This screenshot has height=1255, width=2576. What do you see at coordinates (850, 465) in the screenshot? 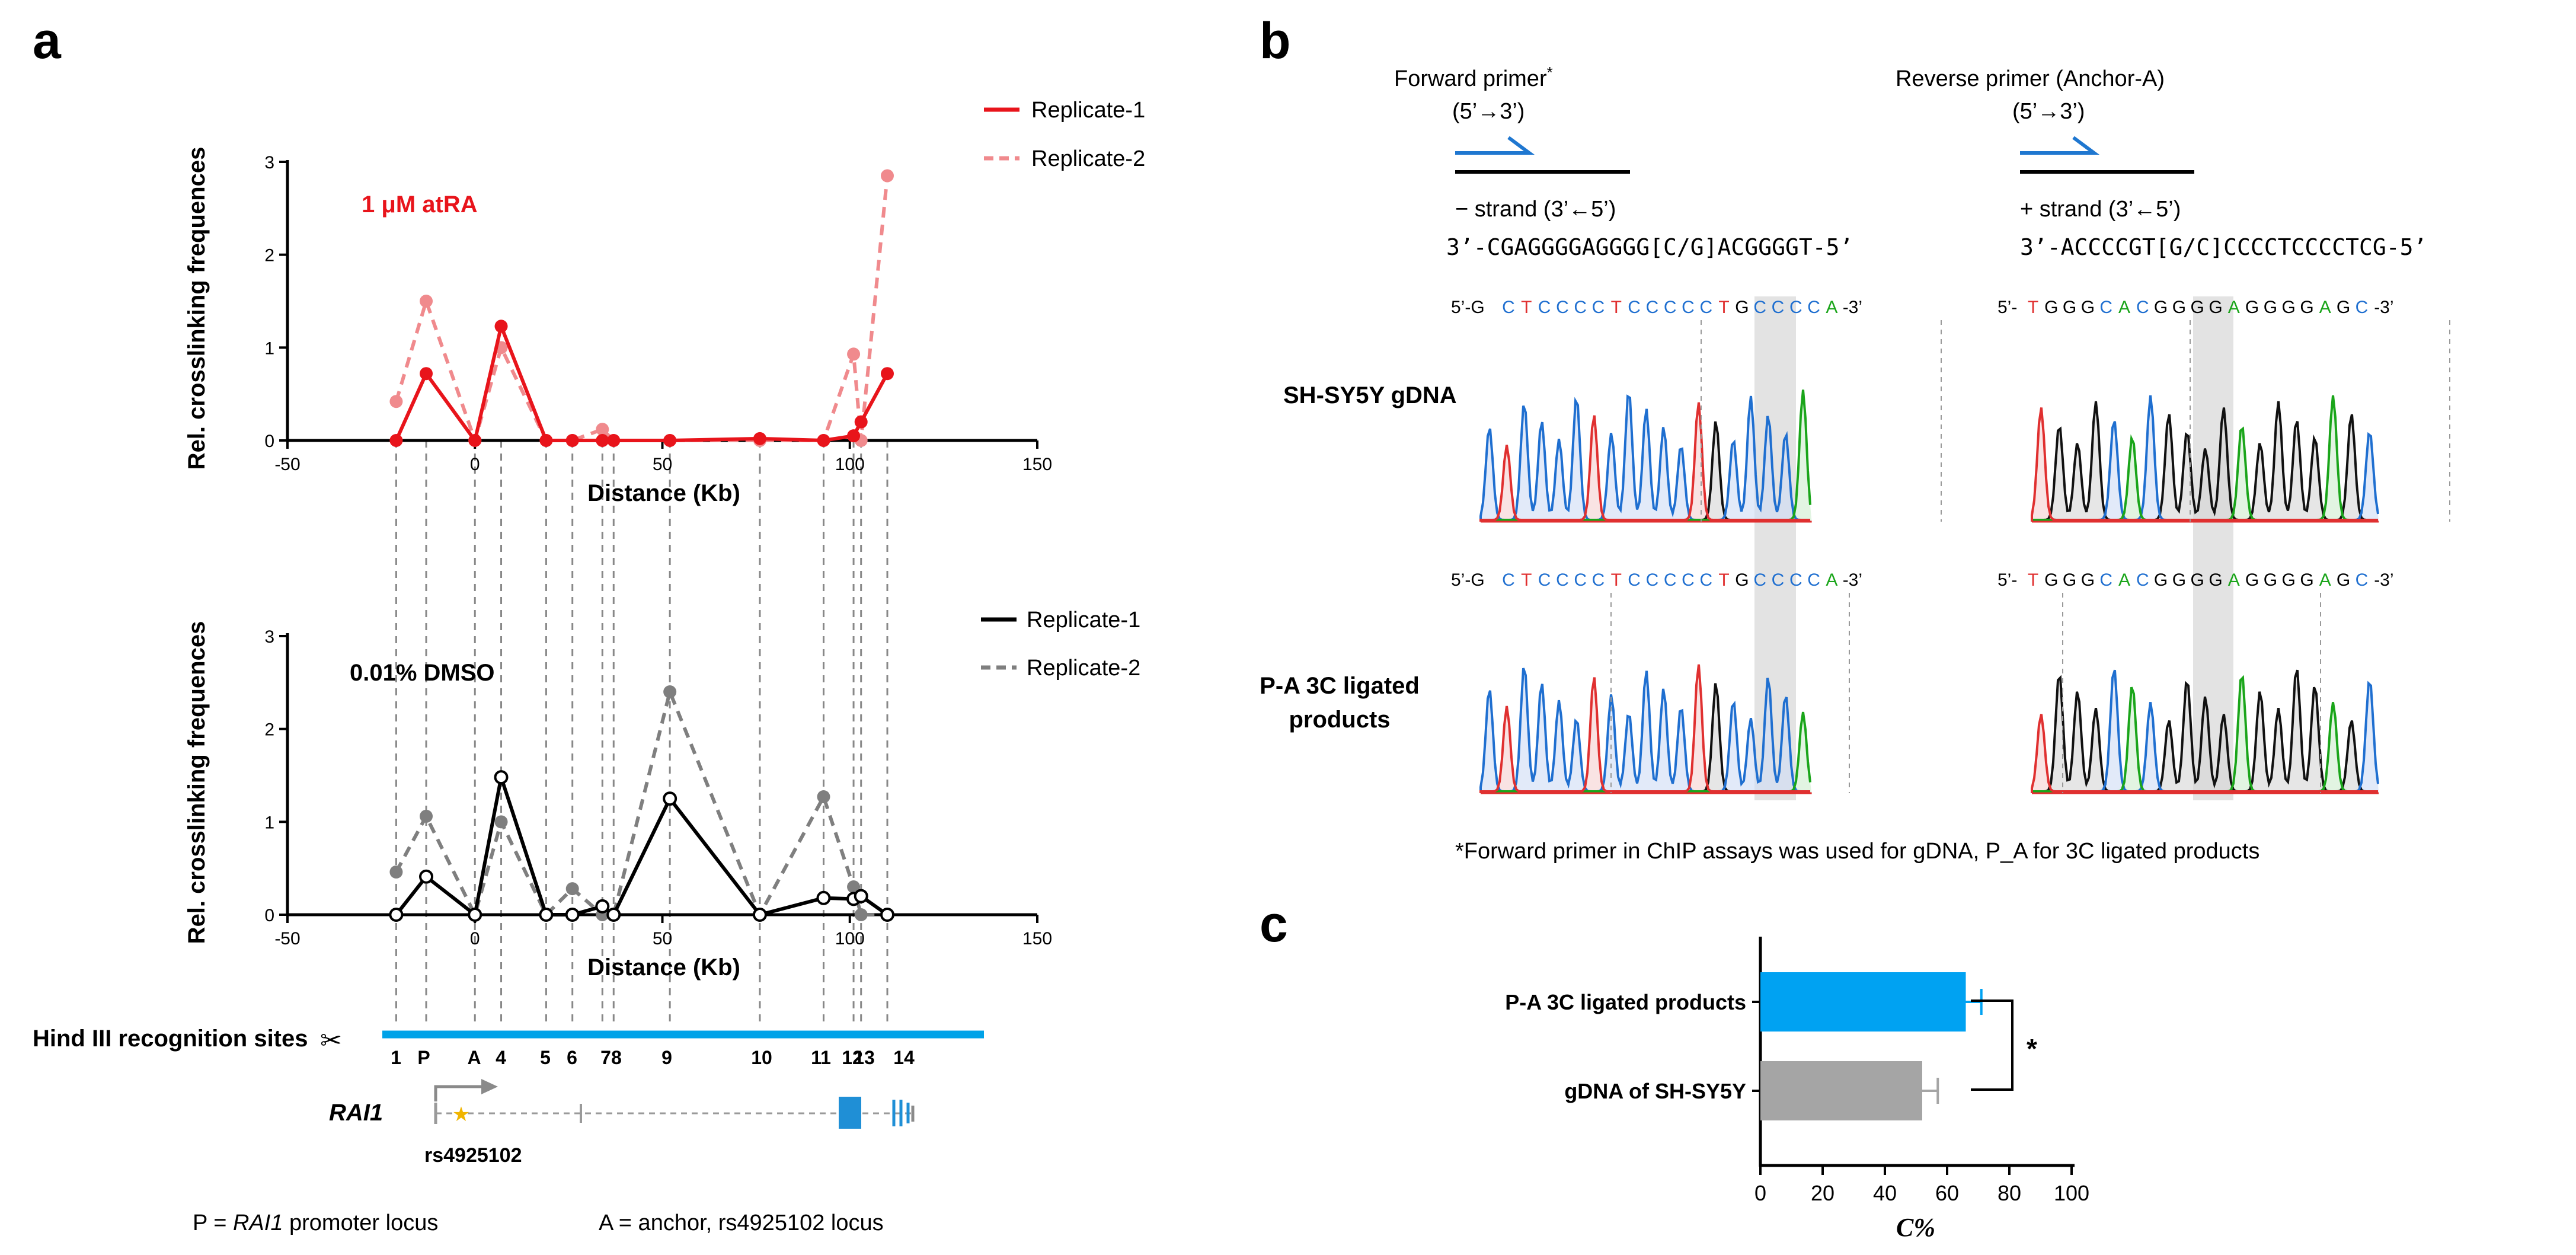
I see `x-tick-label: 100` at bounding box center [850, 465].